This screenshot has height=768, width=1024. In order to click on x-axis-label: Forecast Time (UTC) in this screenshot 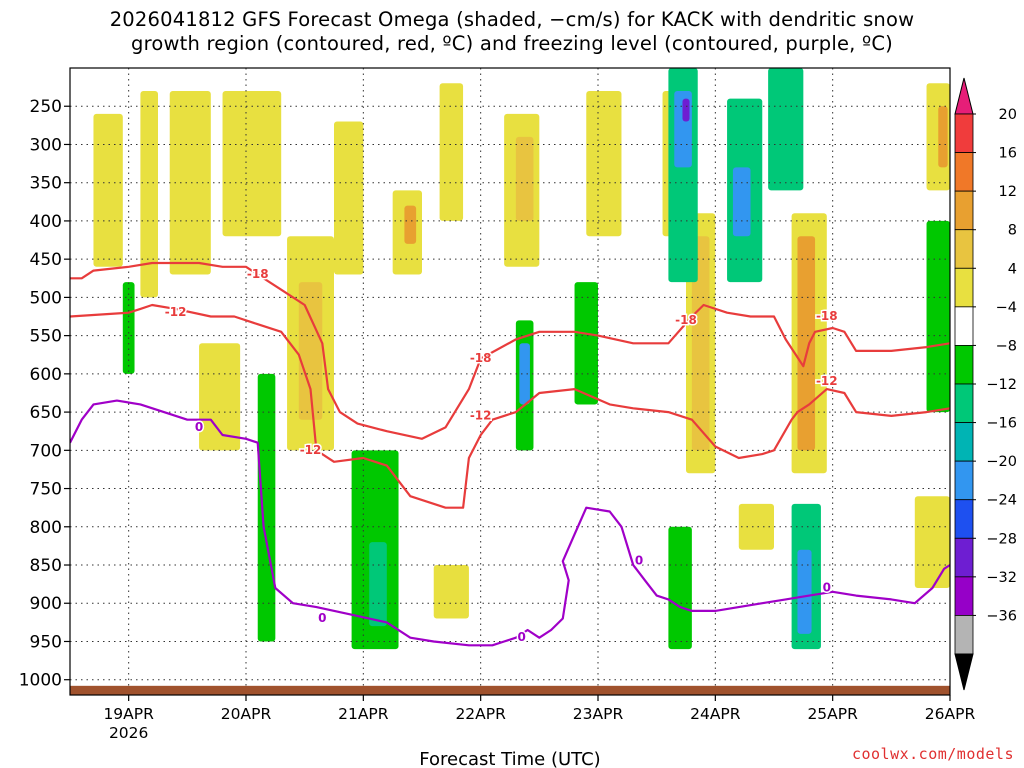, I will do `click(509, 758)`.